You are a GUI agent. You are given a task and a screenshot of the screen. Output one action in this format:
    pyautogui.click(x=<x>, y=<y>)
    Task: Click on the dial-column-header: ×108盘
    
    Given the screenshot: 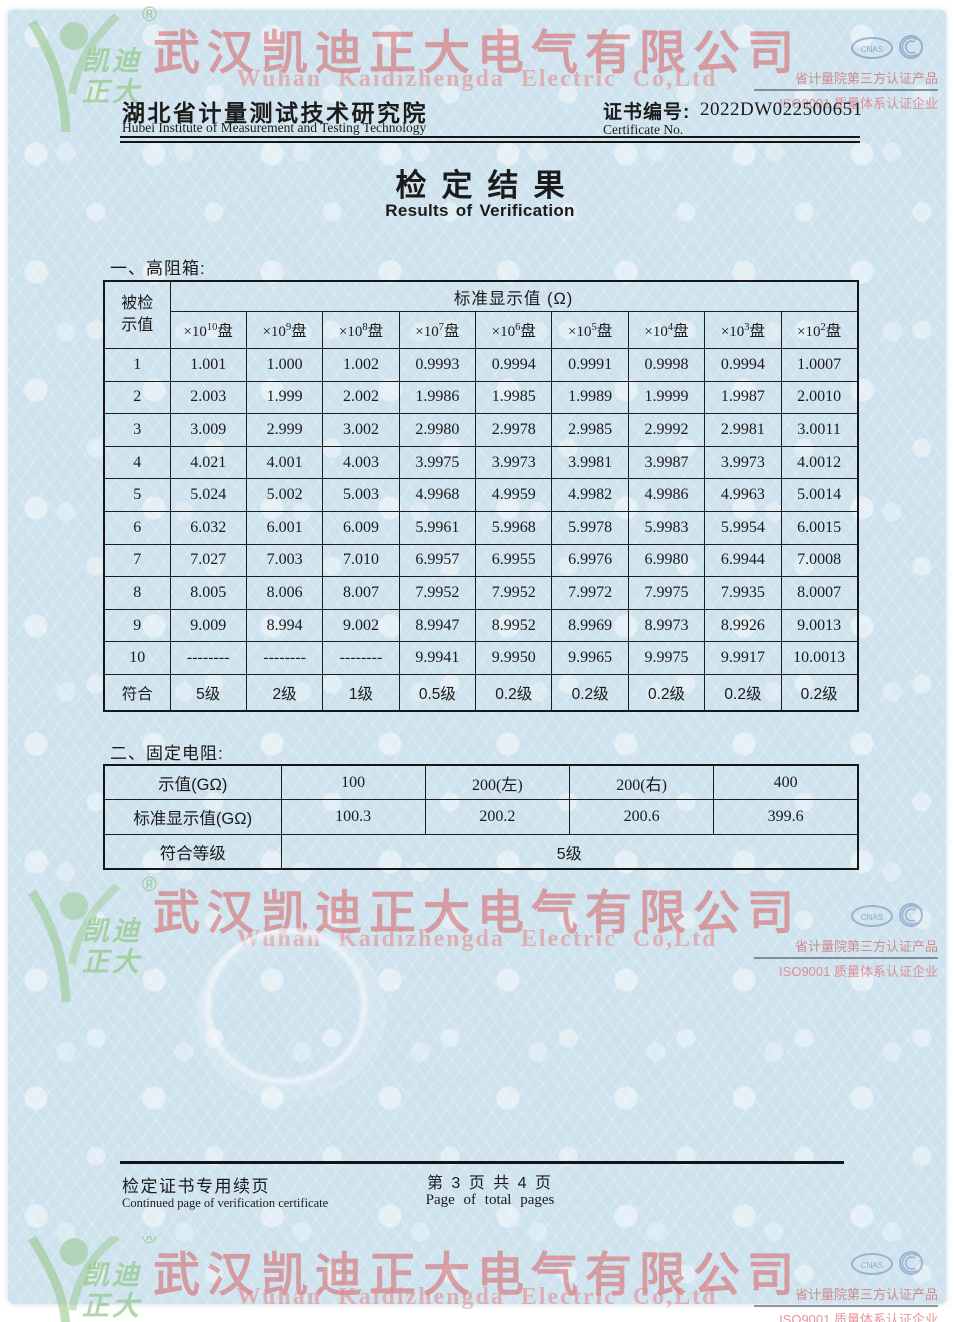 What is the action you would take?
    pyautogui.click(x=361, y=330)
    